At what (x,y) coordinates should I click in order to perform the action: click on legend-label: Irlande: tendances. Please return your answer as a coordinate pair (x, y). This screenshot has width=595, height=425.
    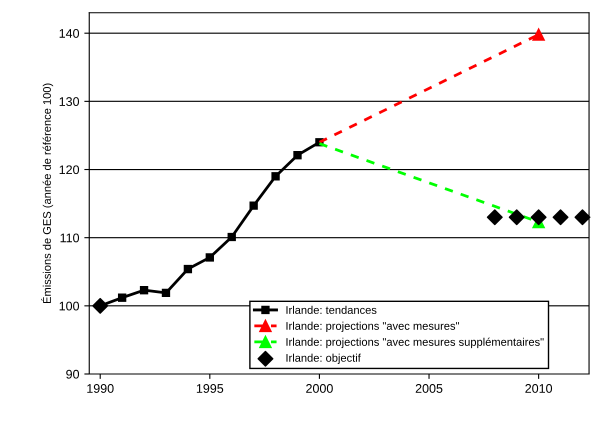
    Looking at the image, I should click on (331, 310).